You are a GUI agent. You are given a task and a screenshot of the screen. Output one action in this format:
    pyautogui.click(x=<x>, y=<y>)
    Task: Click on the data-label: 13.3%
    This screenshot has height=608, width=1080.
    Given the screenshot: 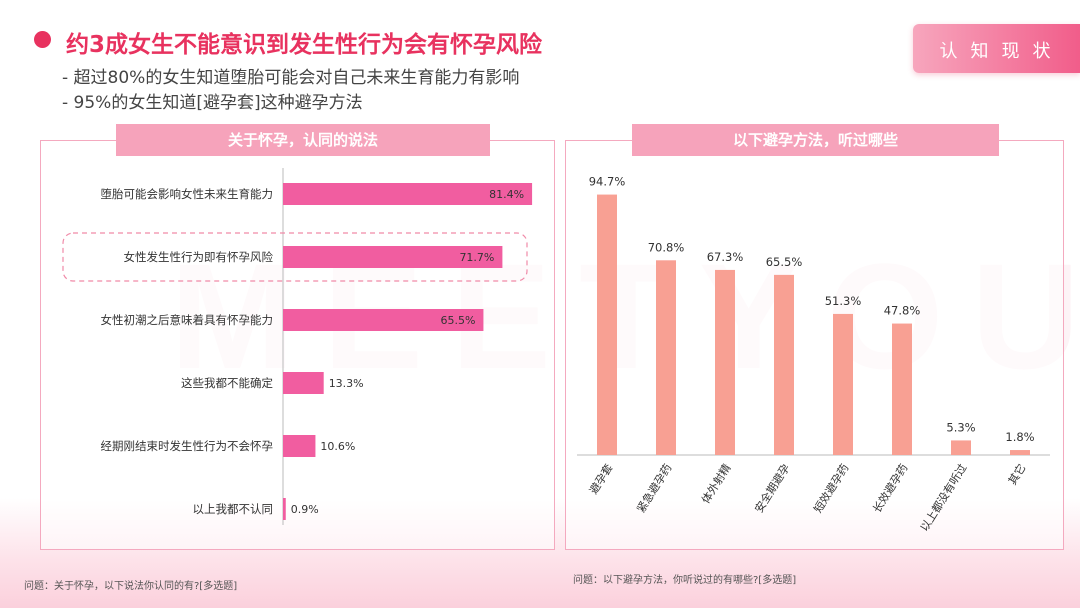 What is the action you would take?
    pyautogui.click(x=346, y=383)
    